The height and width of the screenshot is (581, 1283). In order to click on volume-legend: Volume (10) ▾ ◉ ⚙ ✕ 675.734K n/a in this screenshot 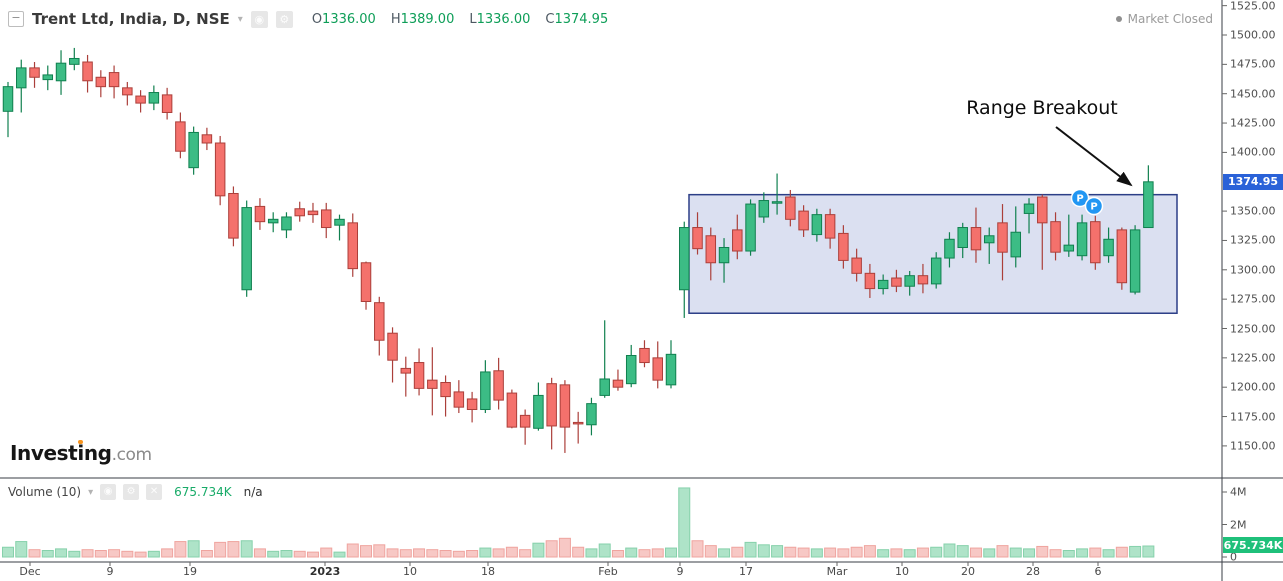, I will do `click(135, 492)`.